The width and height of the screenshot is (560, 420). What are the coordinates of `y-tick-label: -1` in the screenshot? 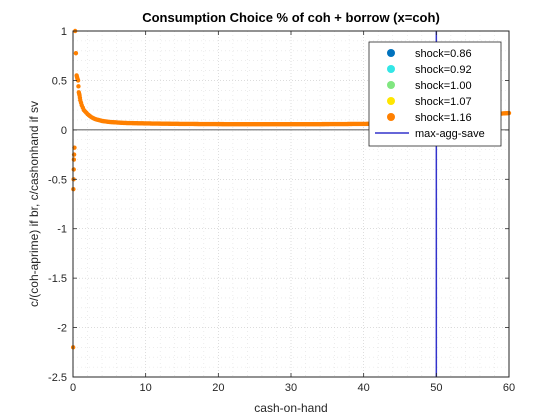 It's located at (62, 230).